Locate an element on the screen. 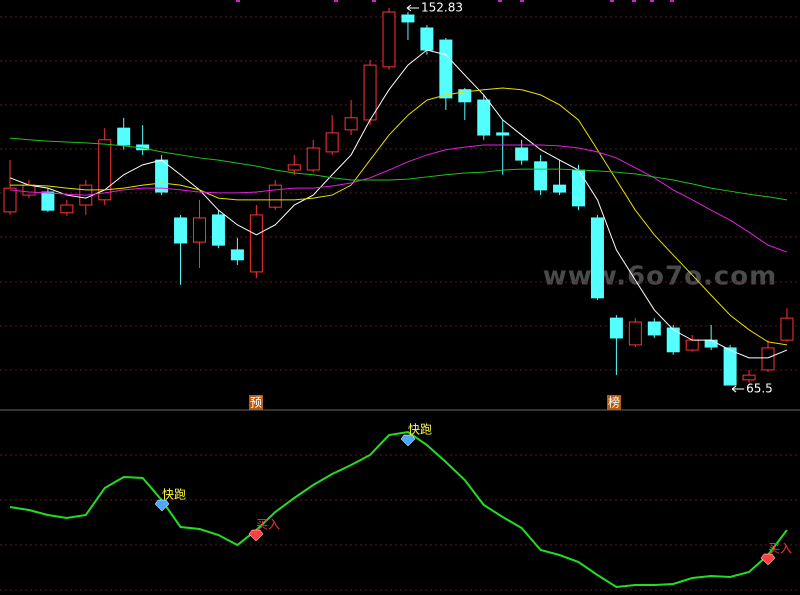  max-arrow is located at coordinates (412, 8).